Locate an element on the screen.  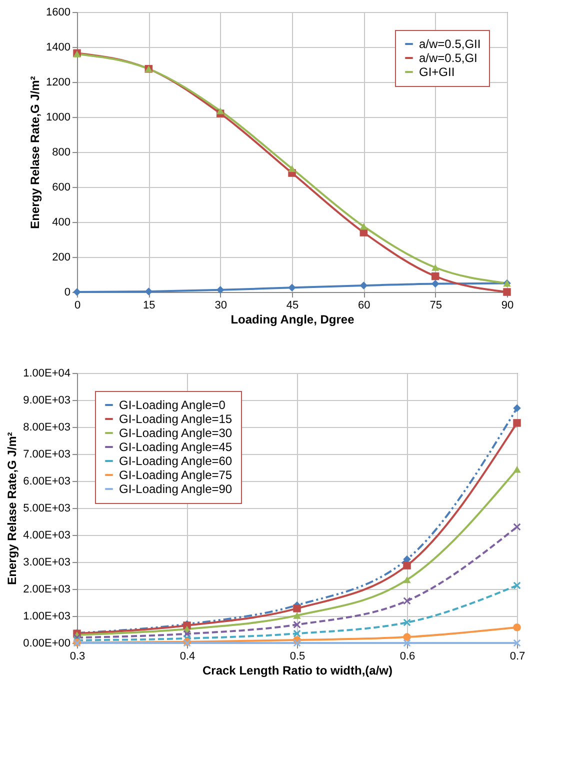
x-tick-label: 0.6 is located at coordinates (408, 656).